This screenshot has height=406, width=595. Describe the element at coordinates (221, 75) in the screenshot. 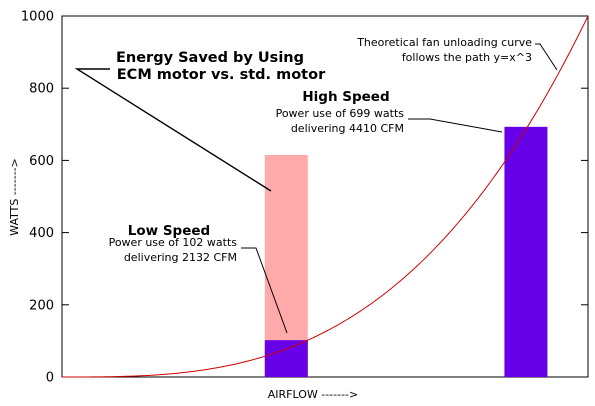

I see `energy-saved-title-line2: ECM motor vs. std. motor` at that location.